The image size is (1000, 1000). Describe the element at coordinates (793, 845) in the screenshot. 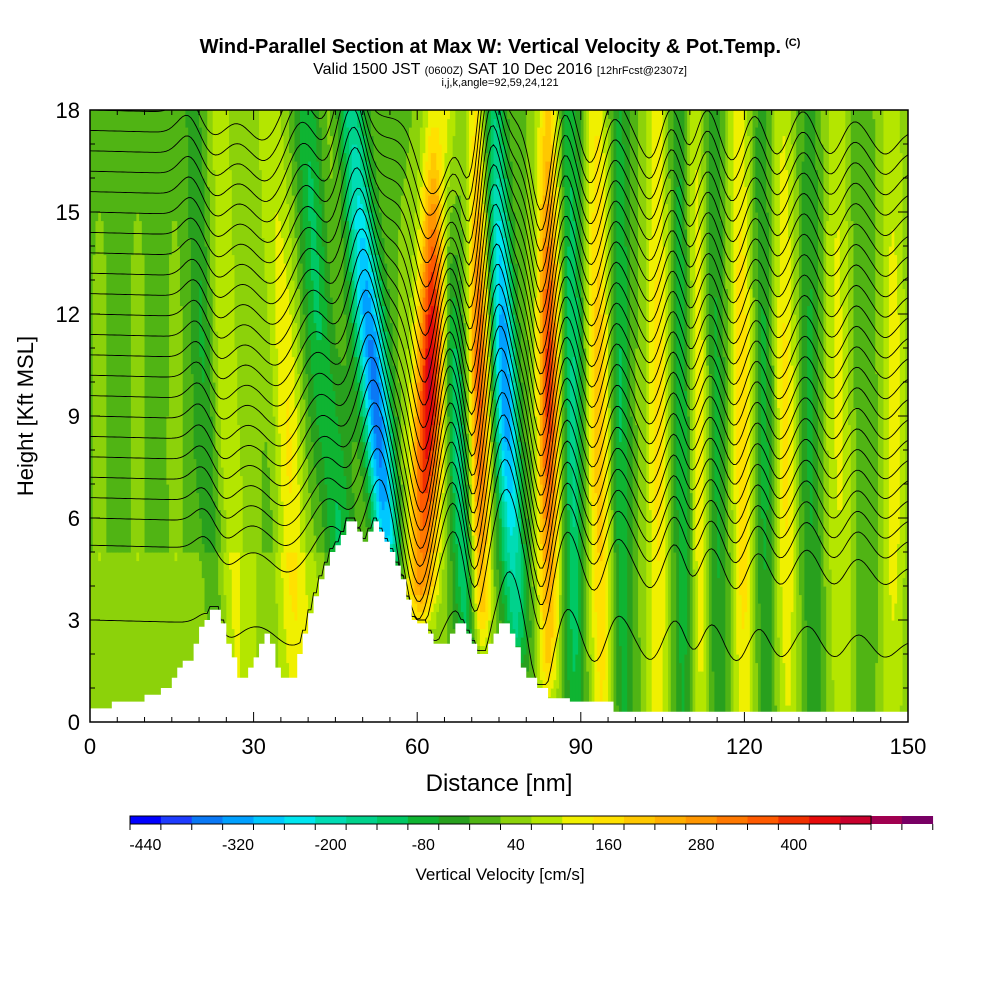

I see `colorbar-tick-label: 400` at that location.